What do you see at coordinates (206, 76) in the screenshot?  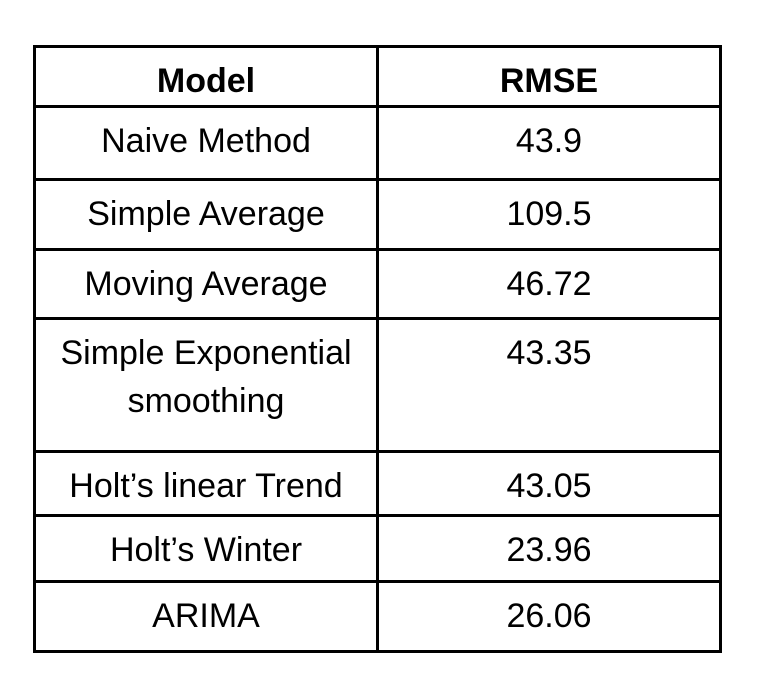 I see `column-header-model: Model` at bounding box center [206, 76].